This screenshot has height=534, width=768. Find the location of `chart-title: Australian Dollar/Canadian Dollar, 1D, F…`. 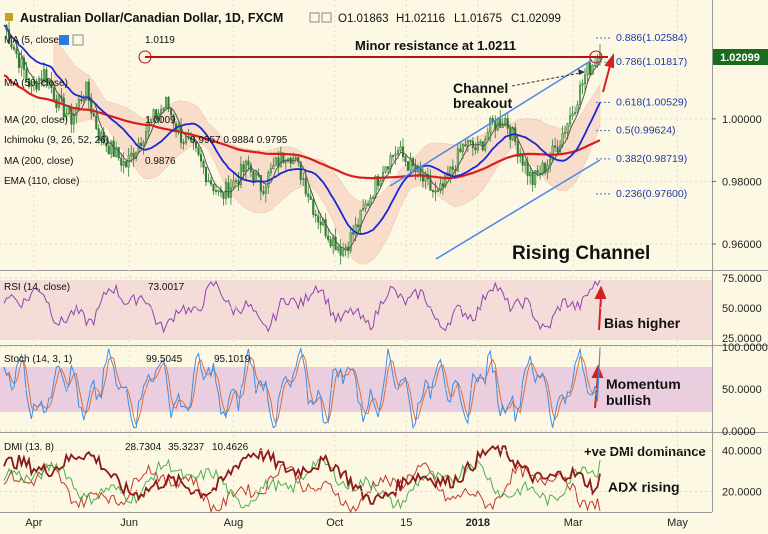

chart-title: Australian Dollar/Canadian Dollar, 1D, F… is located at coordinates (151, 18).